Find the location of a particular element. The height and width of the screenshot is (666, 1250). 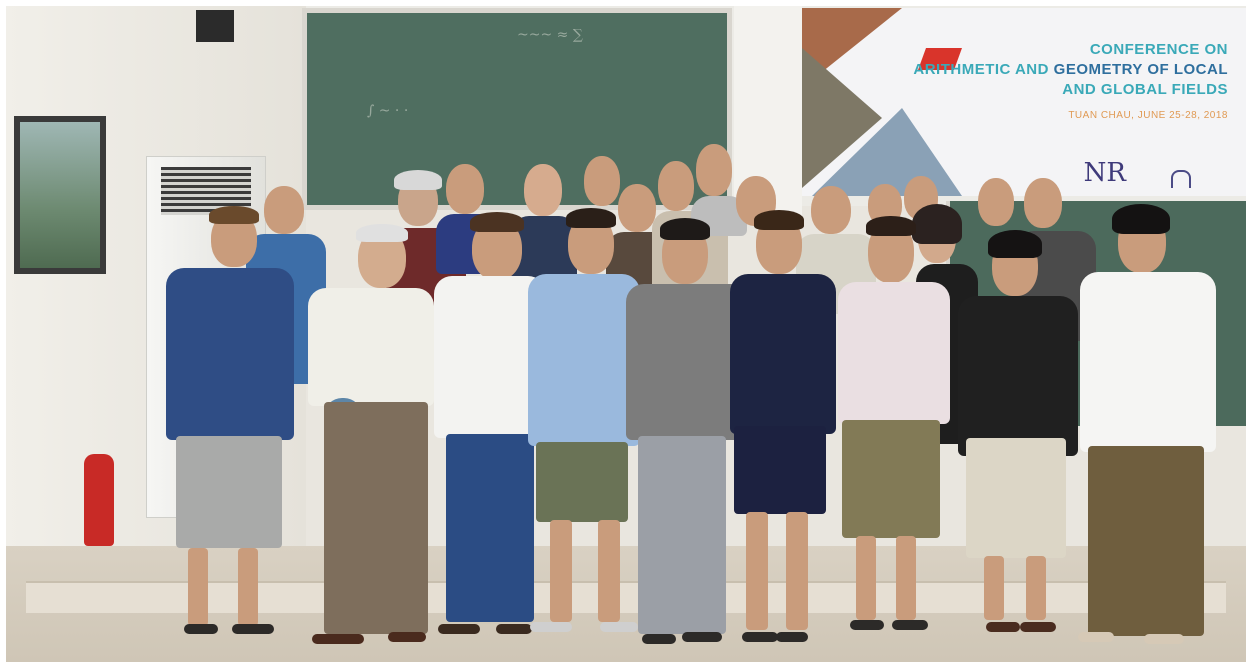

wall-speaker is located at coordinates (215, 26).